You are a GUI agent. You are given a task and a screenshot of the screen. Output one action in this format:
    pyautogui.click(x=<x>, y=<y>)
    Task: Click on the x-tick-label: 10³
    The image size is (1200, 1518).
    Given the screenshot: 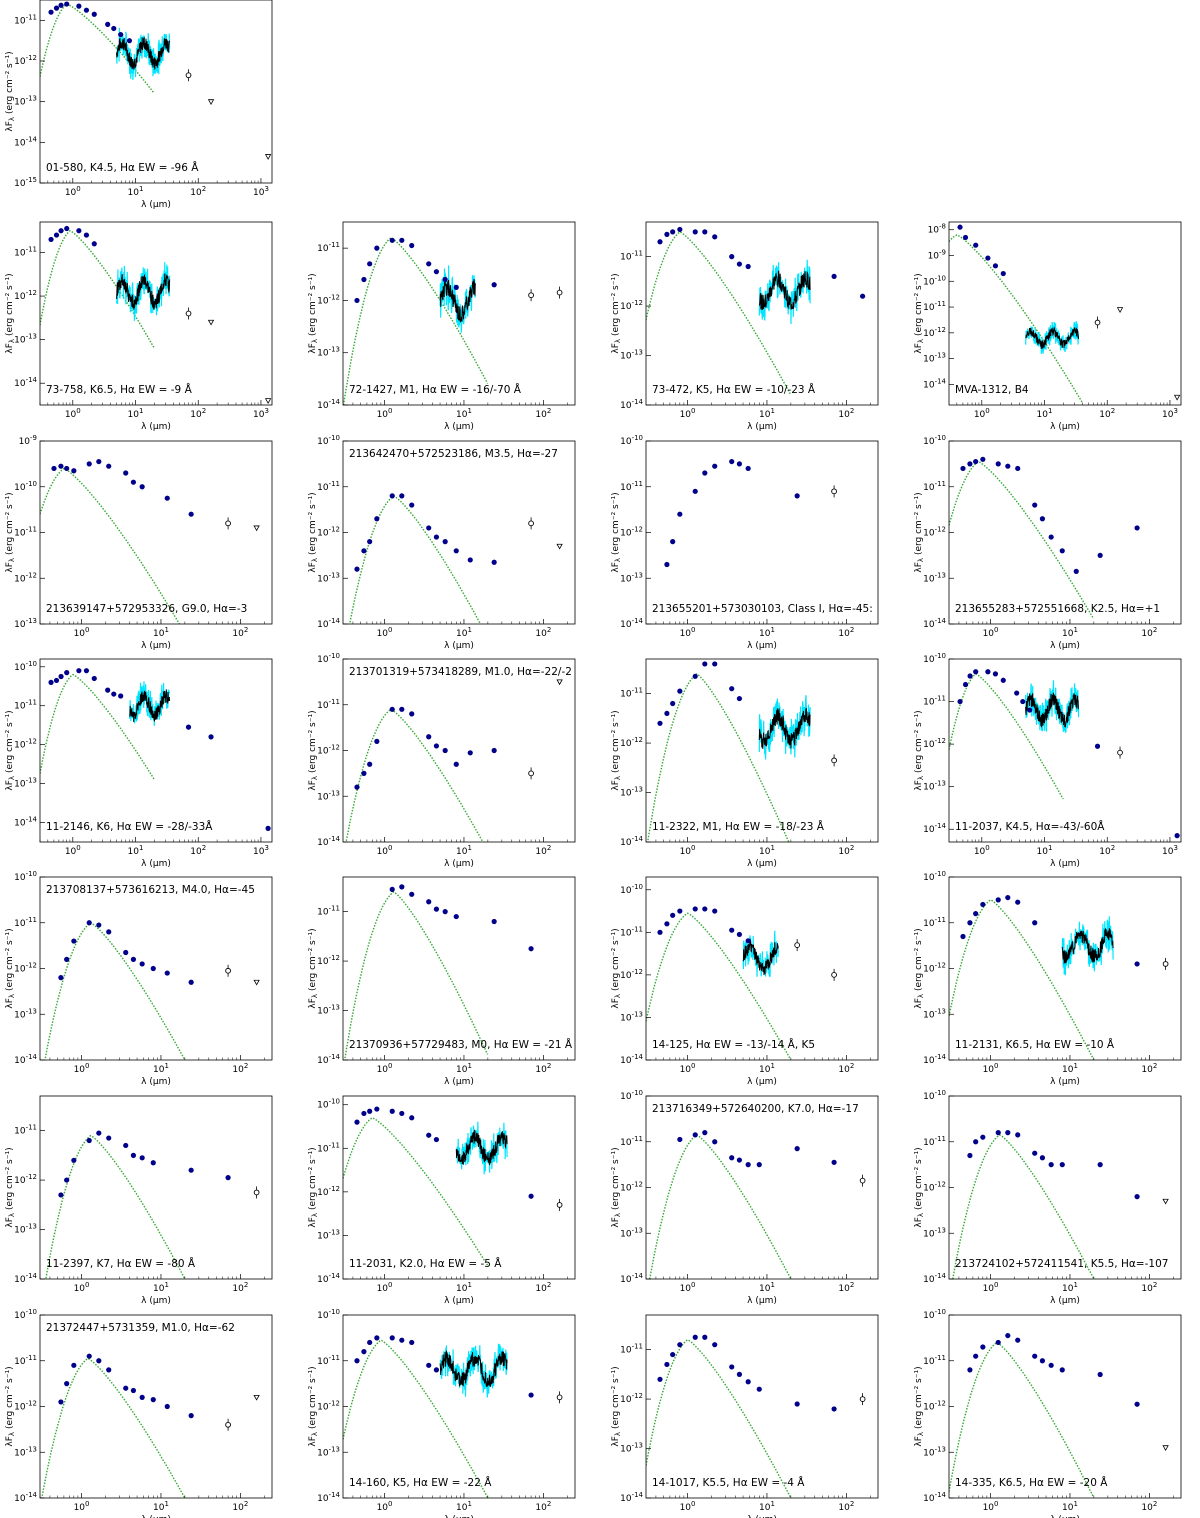 What is the action you would take?
    pyautogui.click(x=261, y=413)
    